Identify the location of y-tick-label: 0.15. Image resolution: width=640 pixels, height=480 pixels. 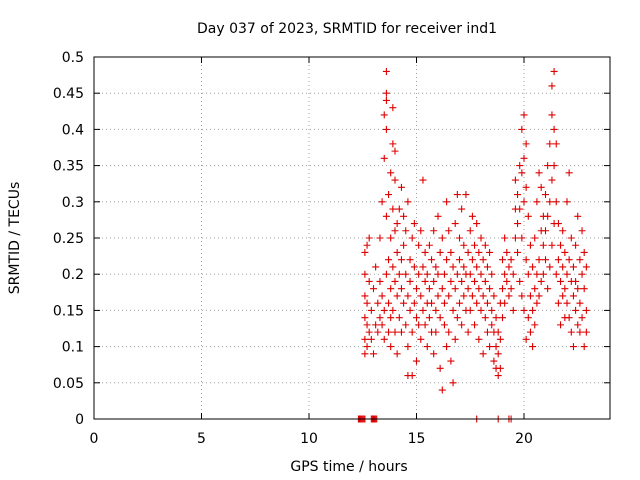
(68, 311).